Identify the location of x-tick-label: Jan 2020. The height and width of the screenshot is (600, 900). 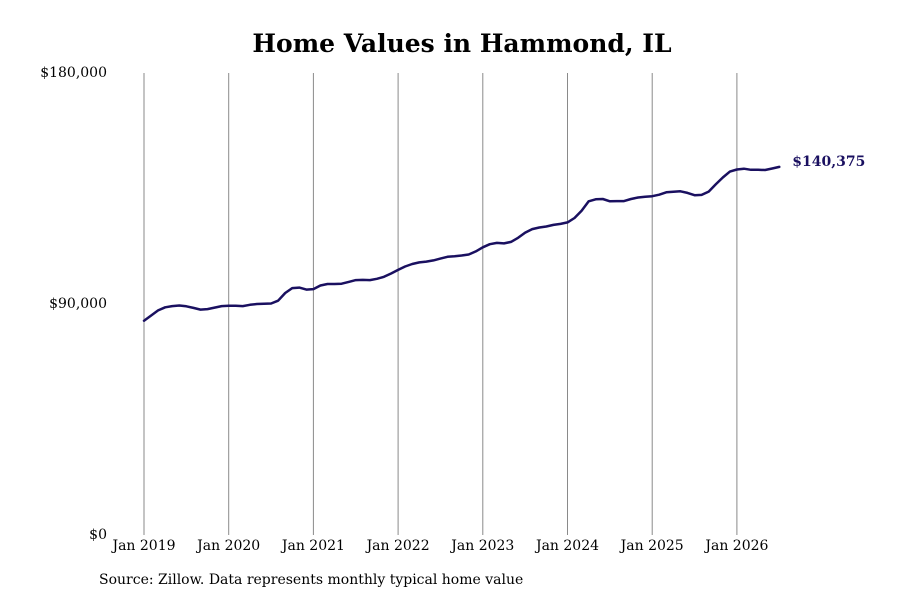
(227, 546).